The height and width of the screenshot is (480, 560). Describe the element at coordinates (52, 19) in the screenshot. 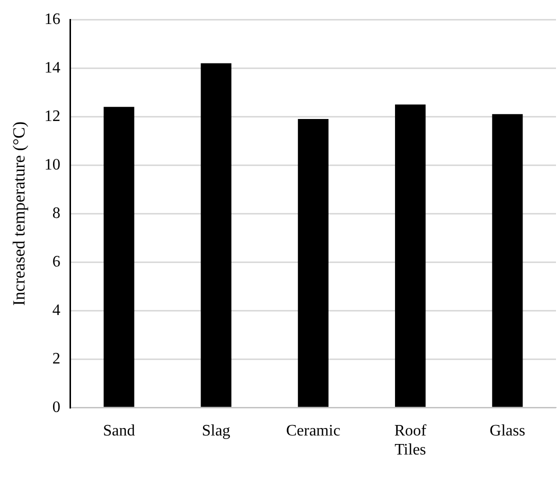

I see `y-tick-label: 16` at that location.